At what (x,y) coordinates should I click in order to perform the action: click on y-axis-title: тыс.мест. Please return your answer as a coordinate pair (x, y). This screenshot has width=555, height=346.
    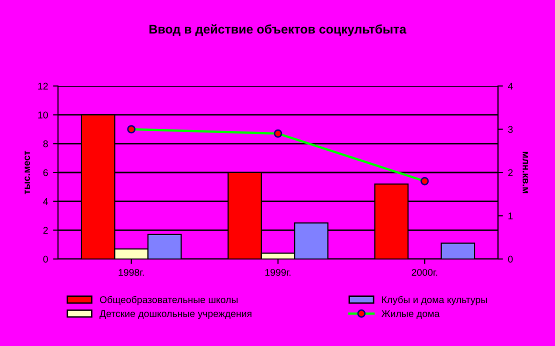
    Looking at the image, I should click on (27, 172).